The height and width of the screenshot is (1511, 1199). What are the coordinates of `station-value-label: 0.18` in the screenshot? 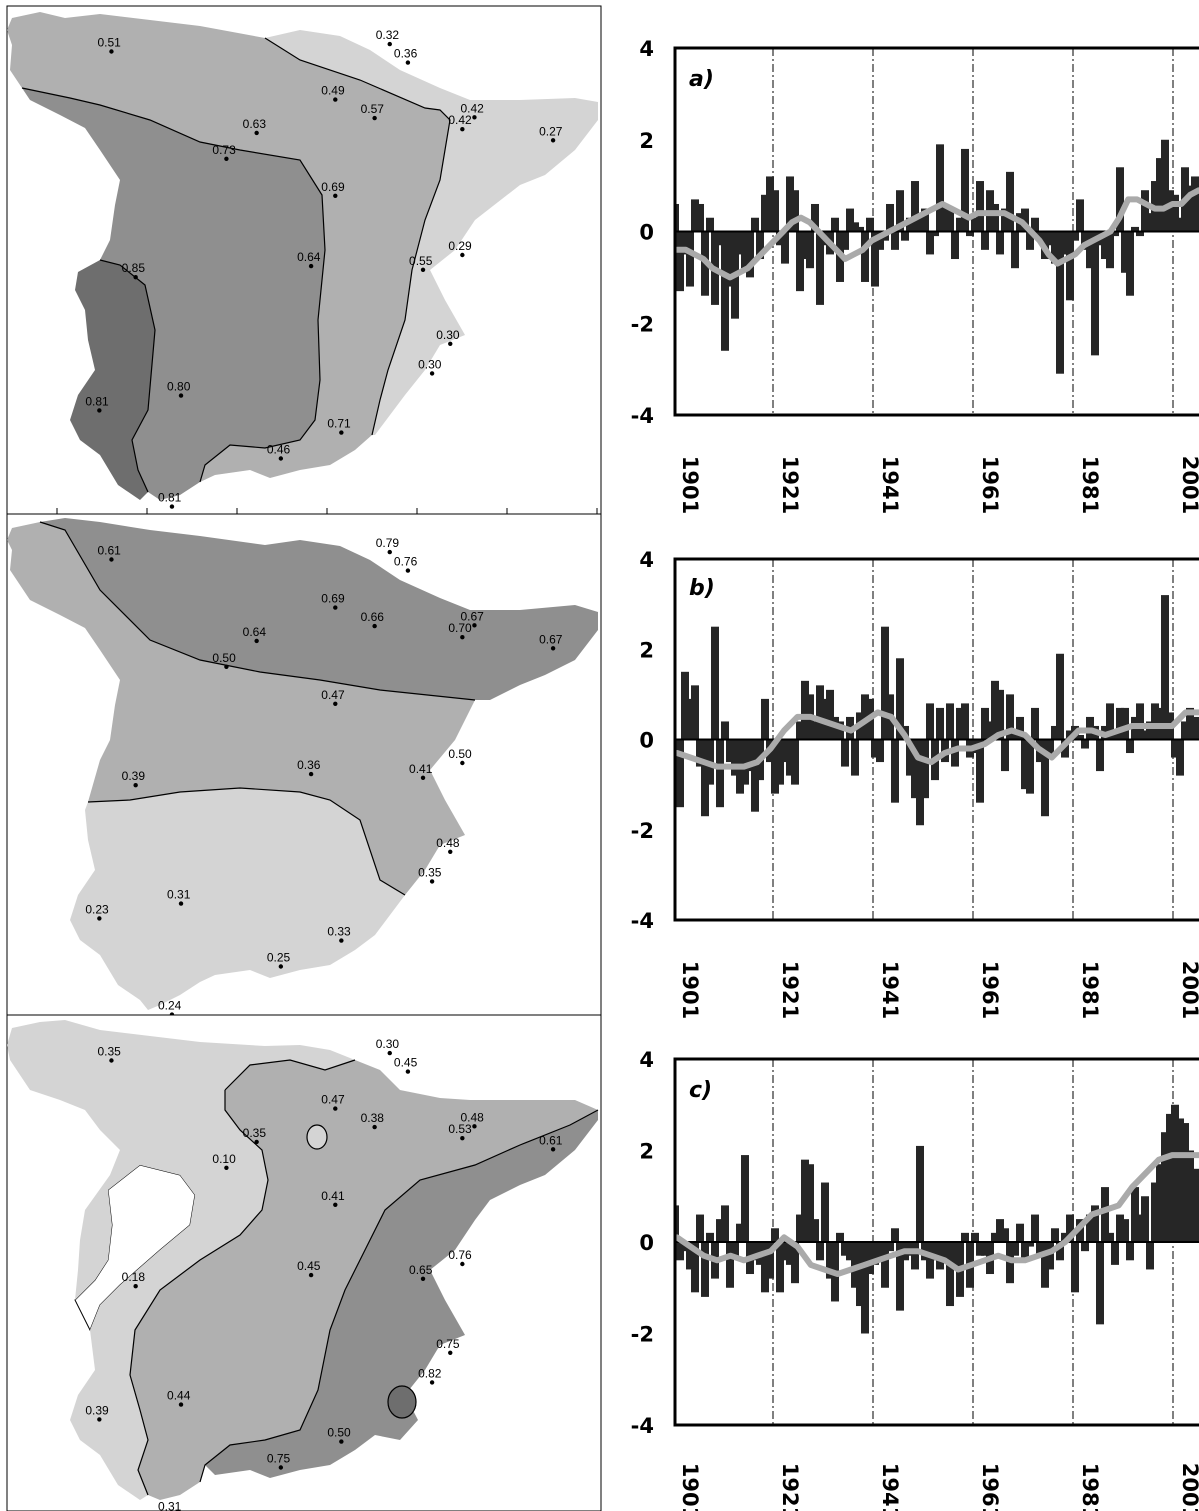 It's located at (134, 1277).